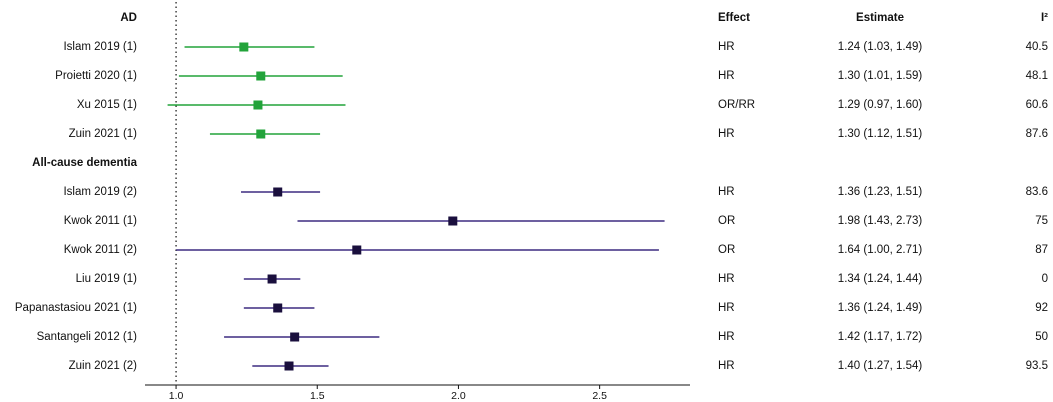 This screenshot has width=1053, height=402. What do you see at coordinates (103, 366) in the screenshot?
I see `study-label: Zuin 2021 (2)` at bounding box center [103, 366].